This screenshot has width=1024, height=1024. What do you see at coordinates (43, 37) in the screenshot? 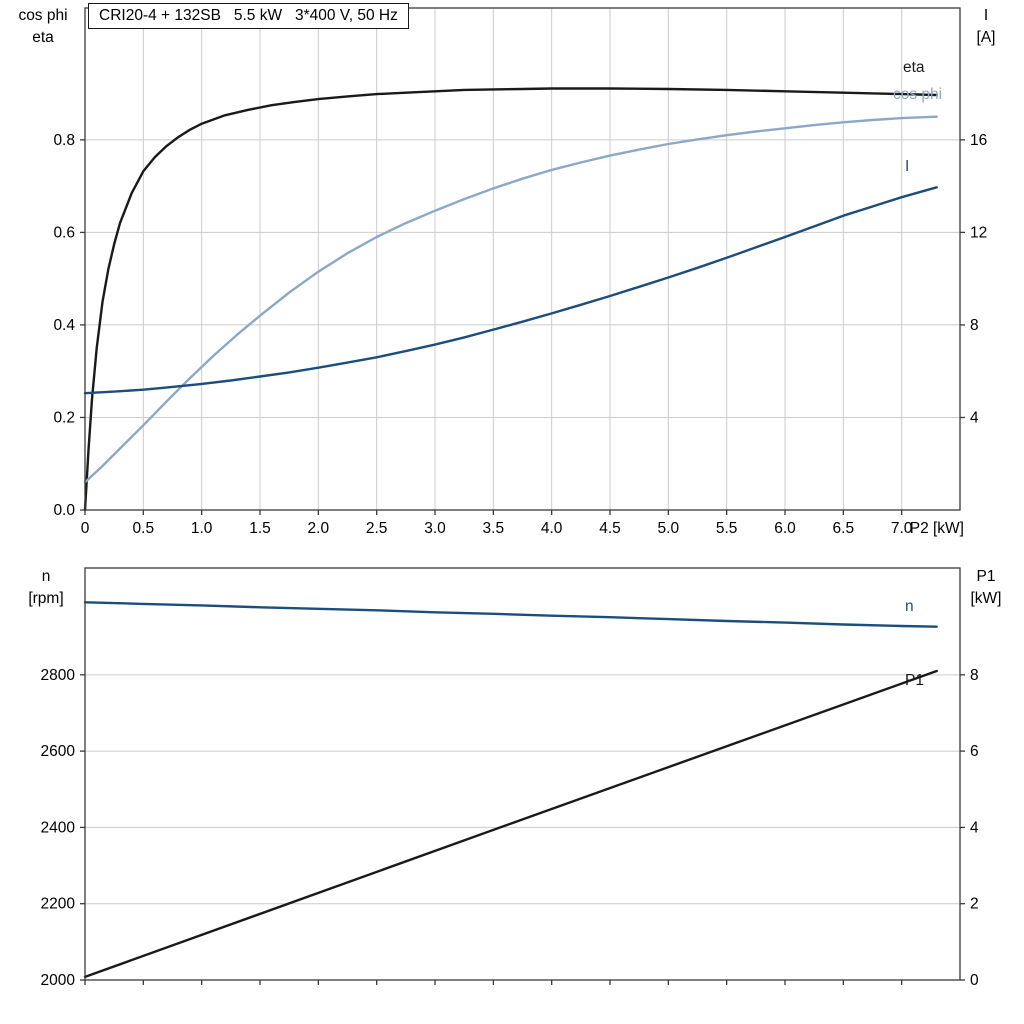
I see `left-axis-title-eta: eta` at bounding box center [43, 37].